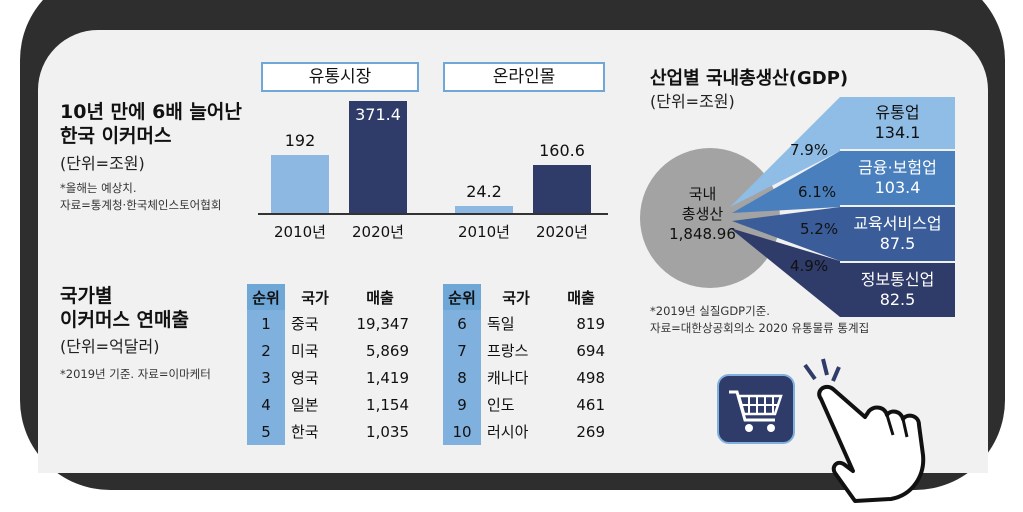  I want to click on cart-glyph-icon, so click(756, 411).